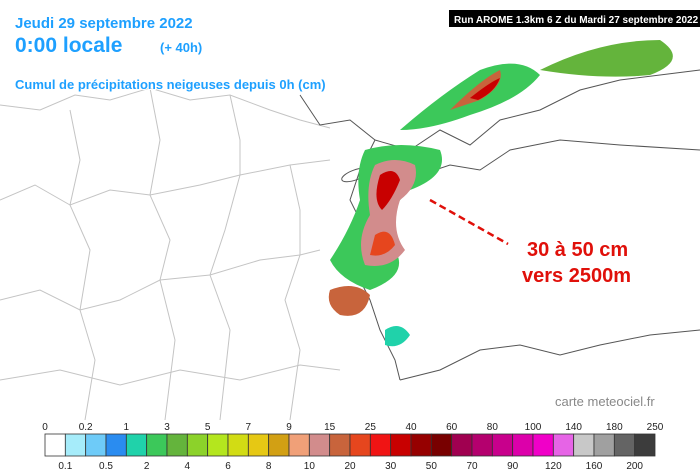 This screenshot has height=474, width=700. Describe the element at coordinates (472, 466) in the screenshot. I see `legend-label: 70` at that location.